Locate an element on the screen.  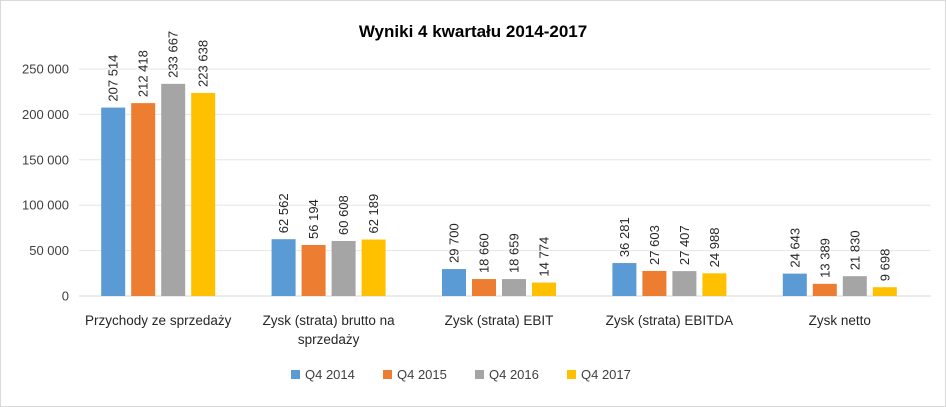
legend: Q4 2014 Q4 2015 Q4 2016 Q4 2017 is located at coordinates (461, 374).